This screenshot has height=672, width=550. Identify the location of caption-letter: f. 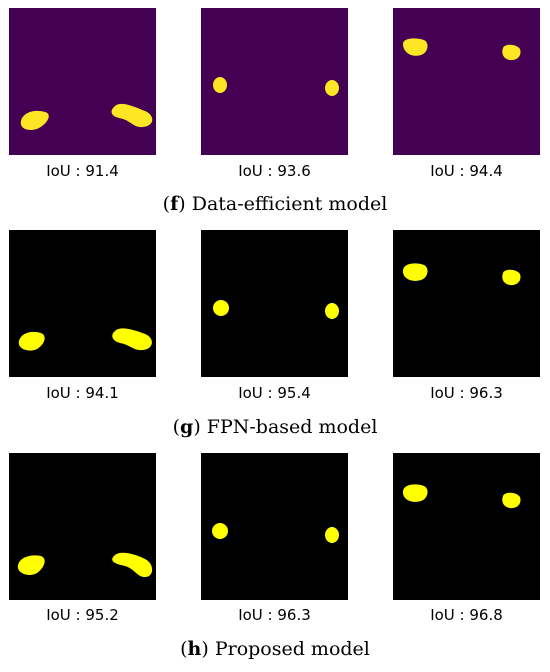
(174, 204).